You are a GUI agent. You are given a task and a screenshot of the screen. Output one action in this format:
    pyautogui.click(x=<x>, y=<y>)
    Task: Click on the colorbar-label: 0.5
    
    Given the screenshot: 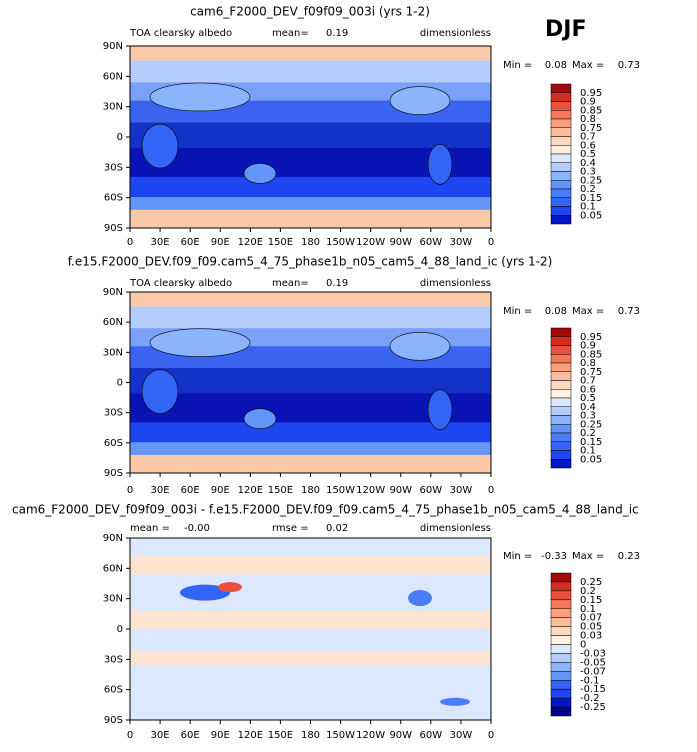 What is the action you would take?
    pyautogui.click(x=588, y=154)
    